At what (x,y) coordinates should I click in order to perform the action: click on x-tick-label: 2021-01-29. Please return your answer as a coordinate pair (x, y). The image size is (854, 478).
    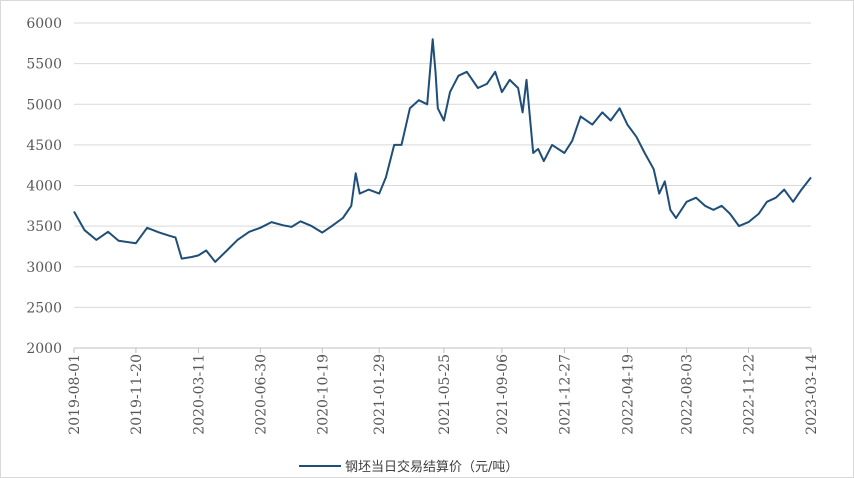
    Looking at the image, I should click on (380, 394).